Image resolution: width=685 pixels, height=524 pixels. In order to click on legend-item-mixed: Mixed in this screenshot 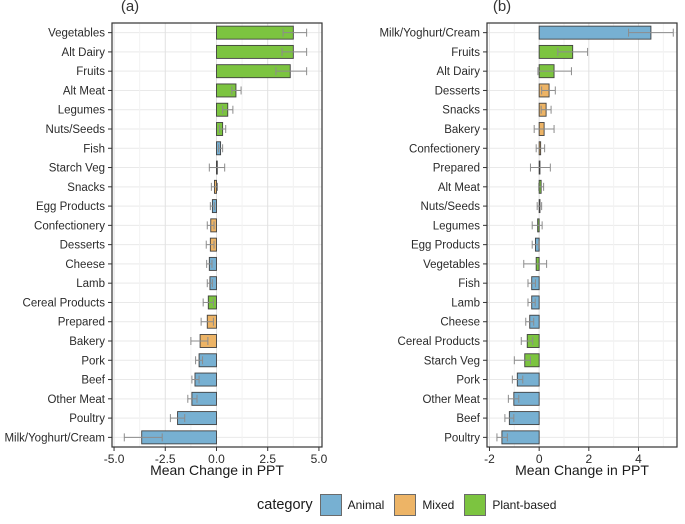, I will do `click(424, 505)`.